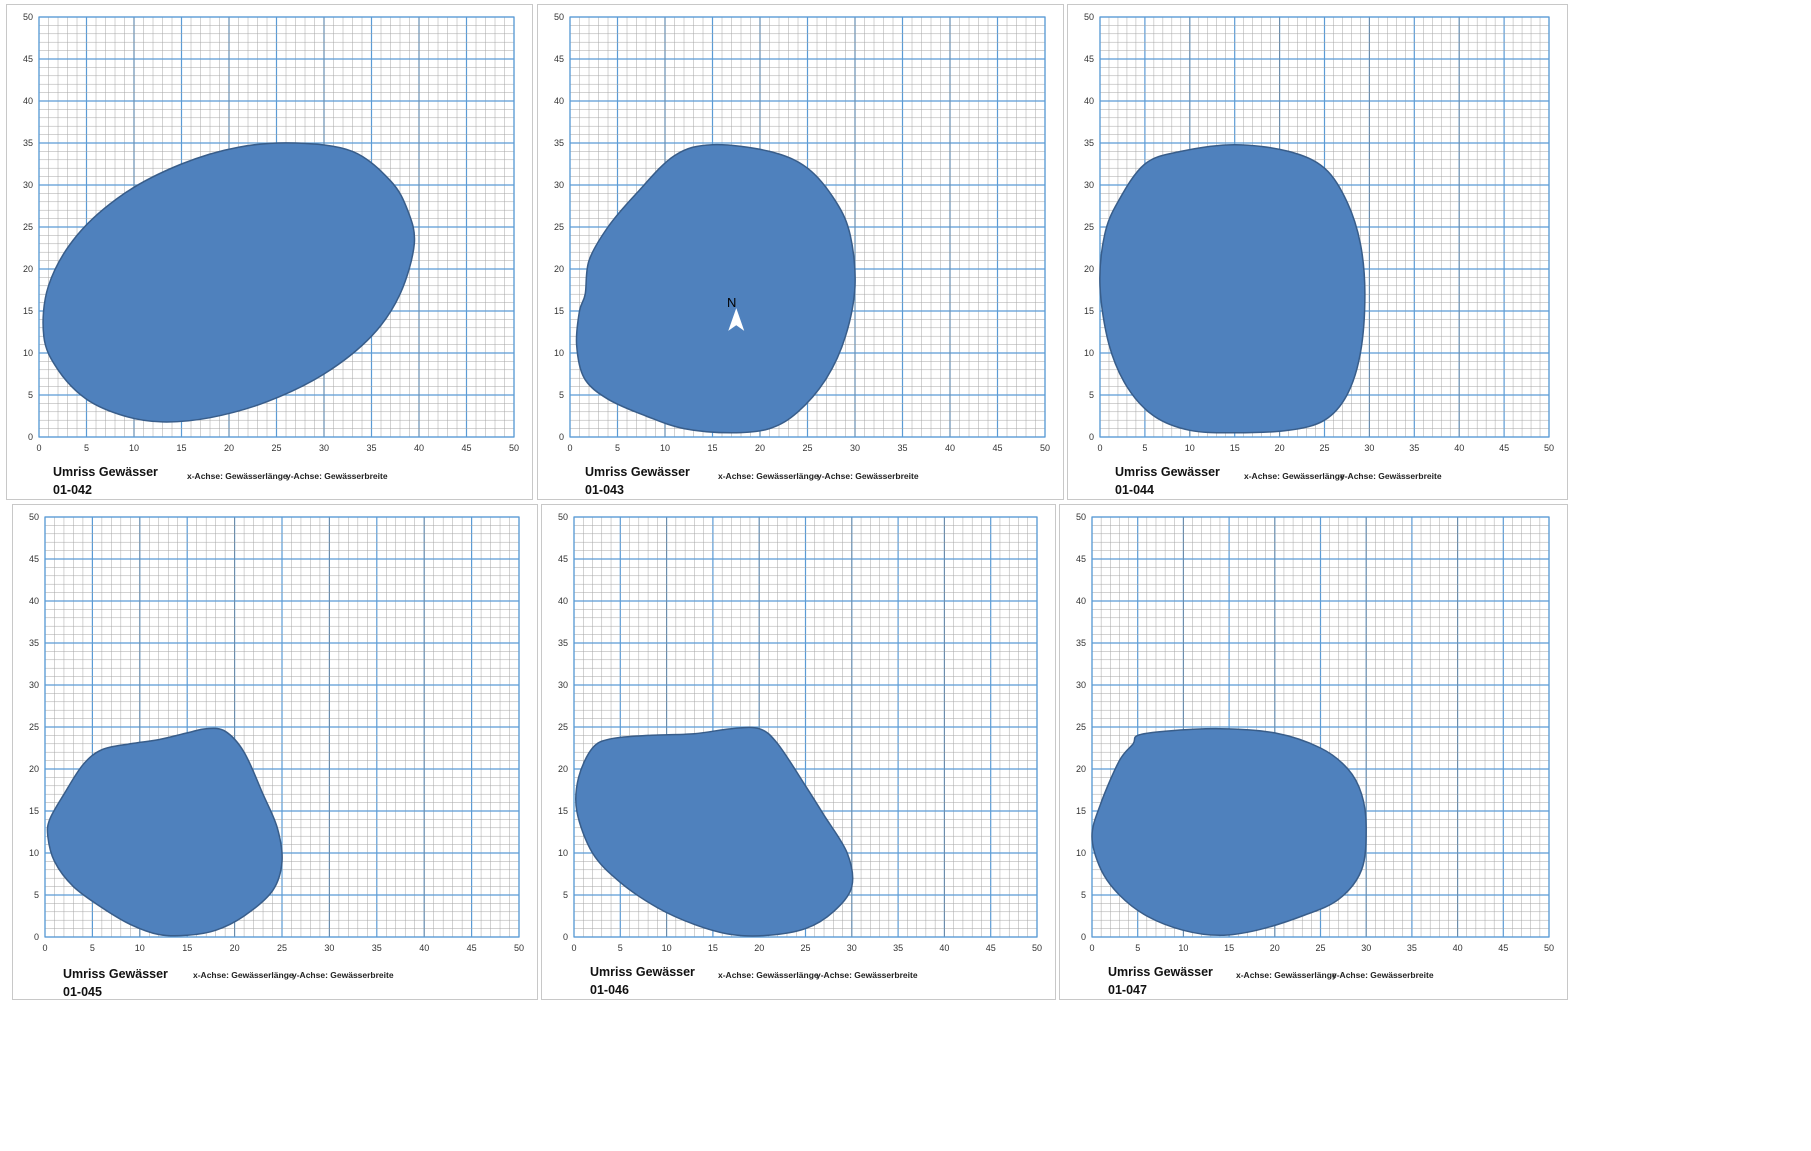 This screenshot has width=1811, height=1151. Describe the element at coordinates (1383, 975) in the screenshot. I see `y-axis-note: y-Achse: Gewässerbreite` at that location.